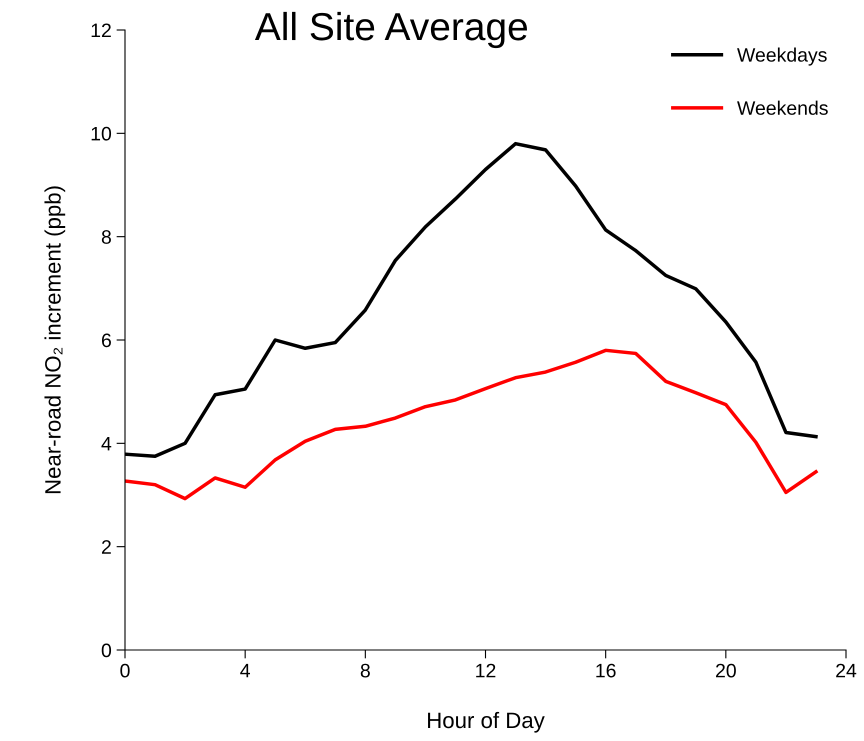 This screenshot has height=741, width=864. I want to click on legend-label: Weekdays, so click(782, 57).